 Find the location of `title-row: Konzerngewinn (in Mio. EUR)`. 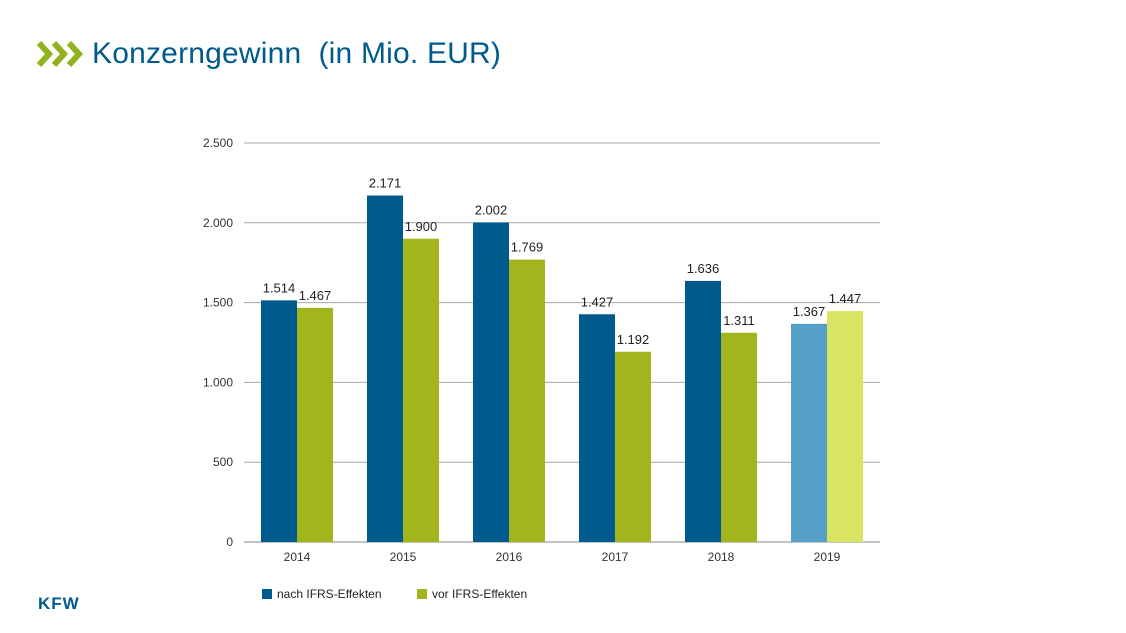

title-row: Konzerngewinn (in Mio. EUR) is located at coordinates (268, 54).